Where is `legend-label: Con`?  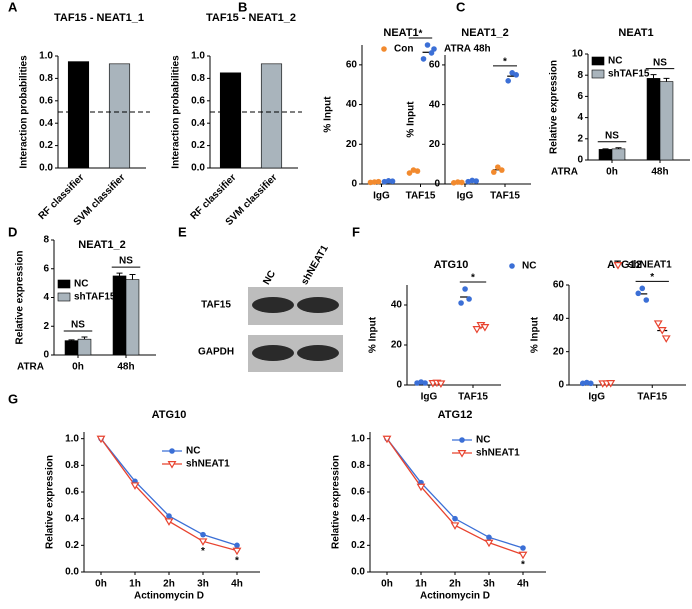
legend-label: Con is located at coordinates (403, 49).